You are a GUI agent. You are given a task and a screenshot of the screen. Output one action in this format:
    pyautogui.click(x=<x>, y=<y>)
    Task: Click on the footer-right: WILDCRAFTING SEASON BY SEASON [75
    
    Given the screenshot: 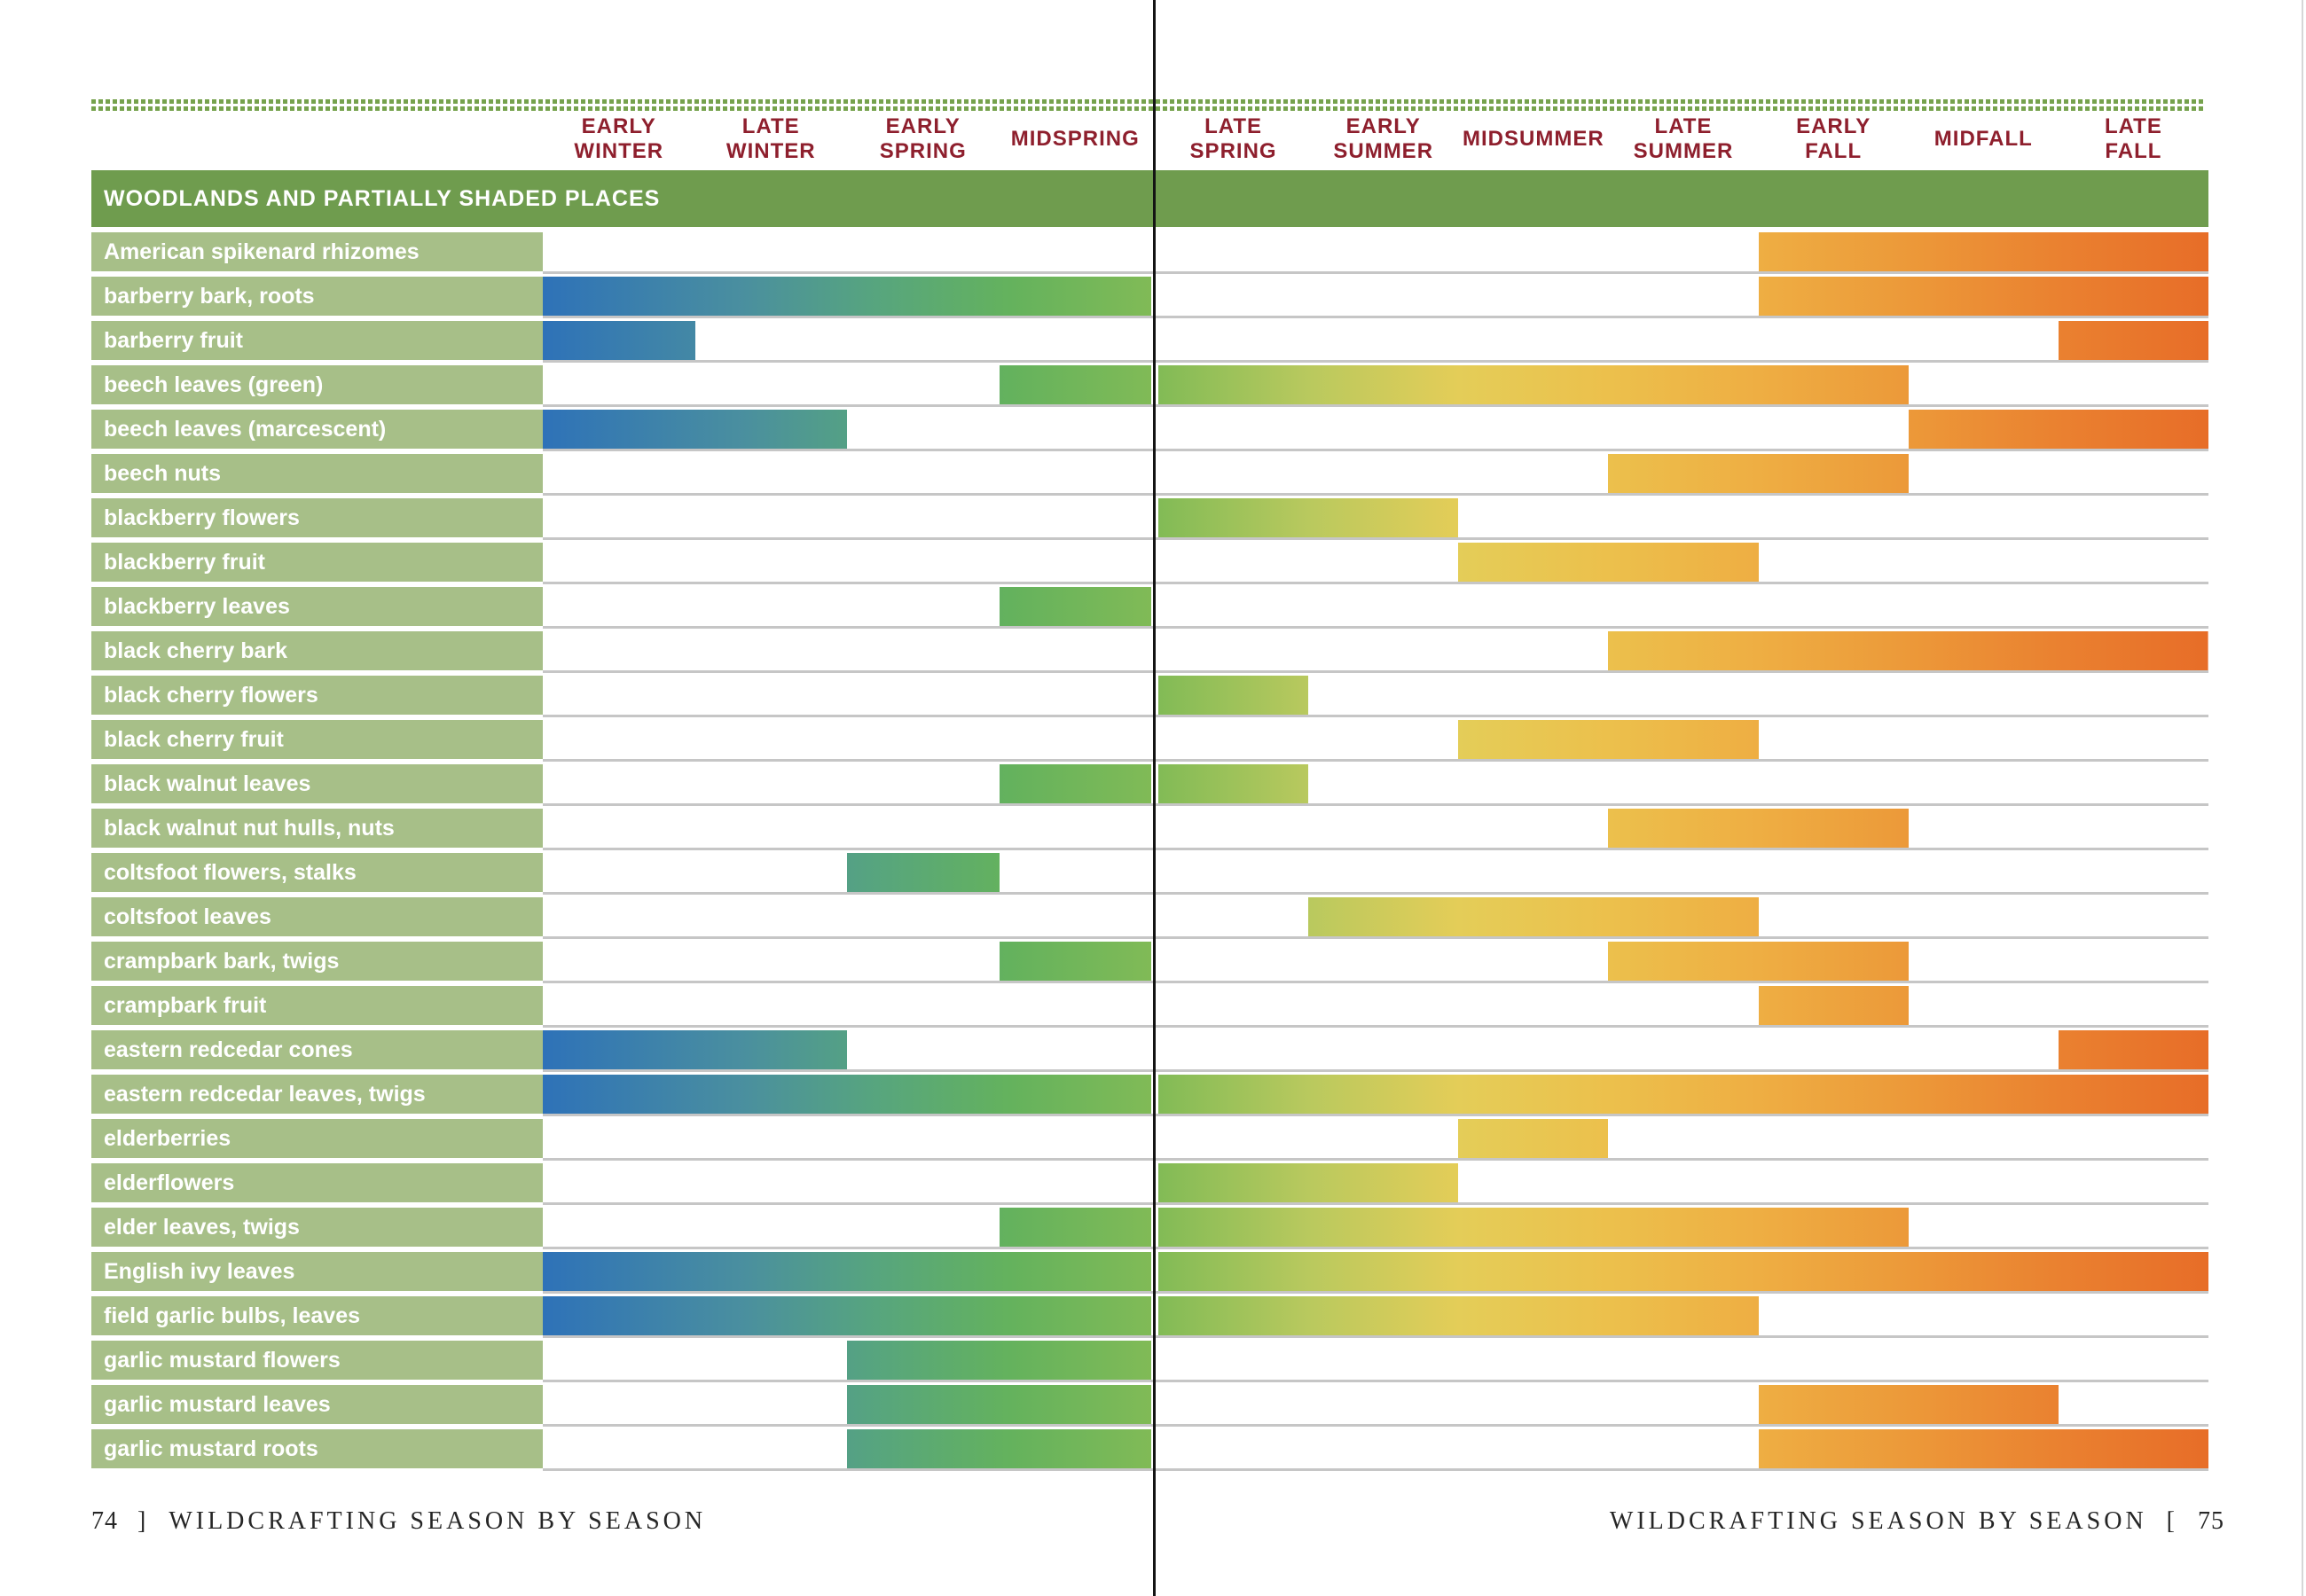 What is the action you would take?
    pyautogui.click(x=1917, y=1522)
    